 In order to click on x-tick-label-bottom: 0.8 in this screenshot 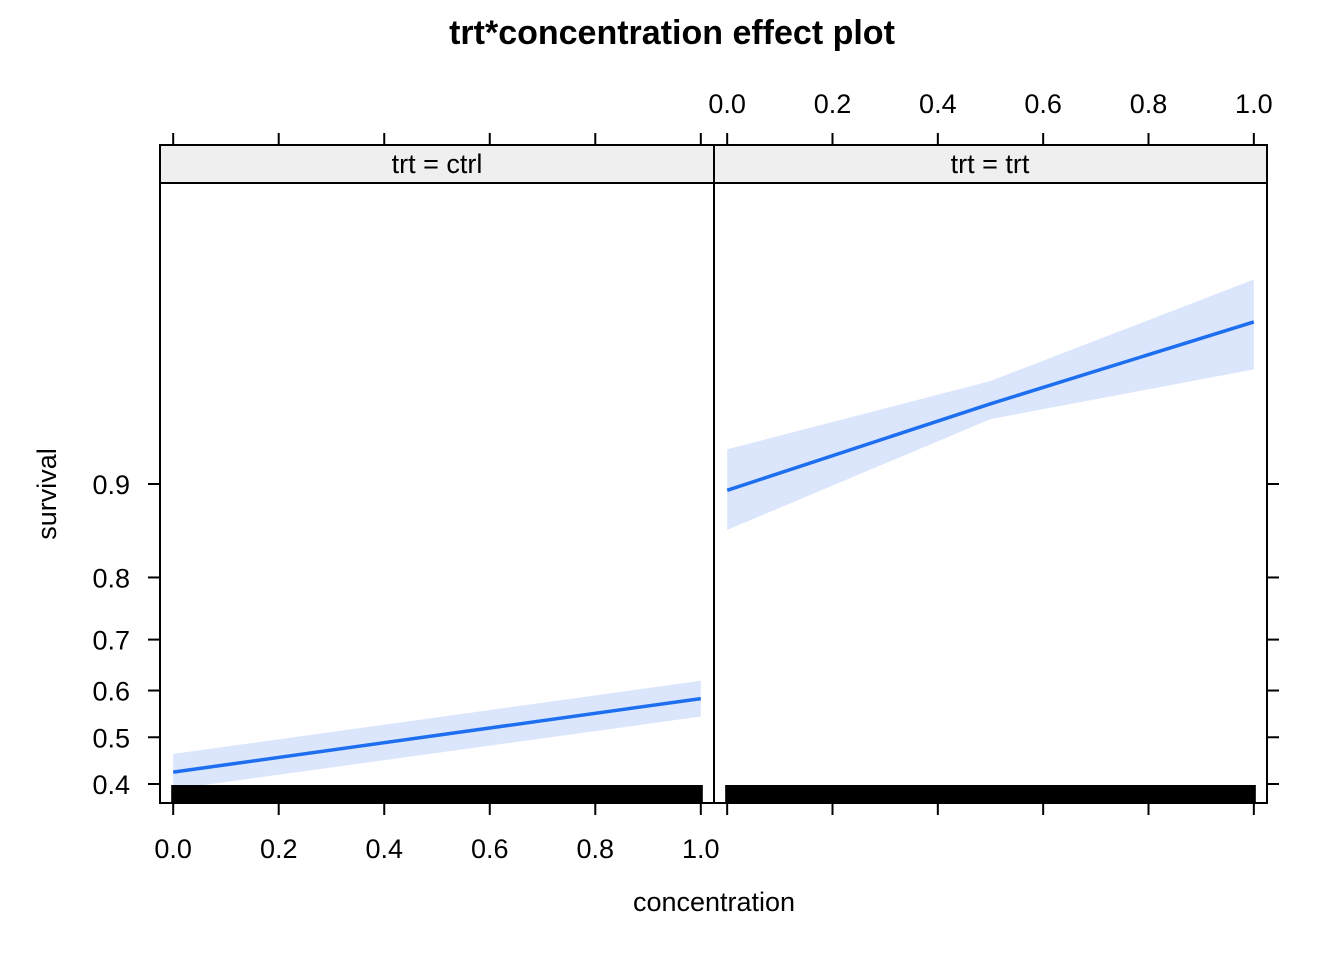, I will do `click(596, 849)`.